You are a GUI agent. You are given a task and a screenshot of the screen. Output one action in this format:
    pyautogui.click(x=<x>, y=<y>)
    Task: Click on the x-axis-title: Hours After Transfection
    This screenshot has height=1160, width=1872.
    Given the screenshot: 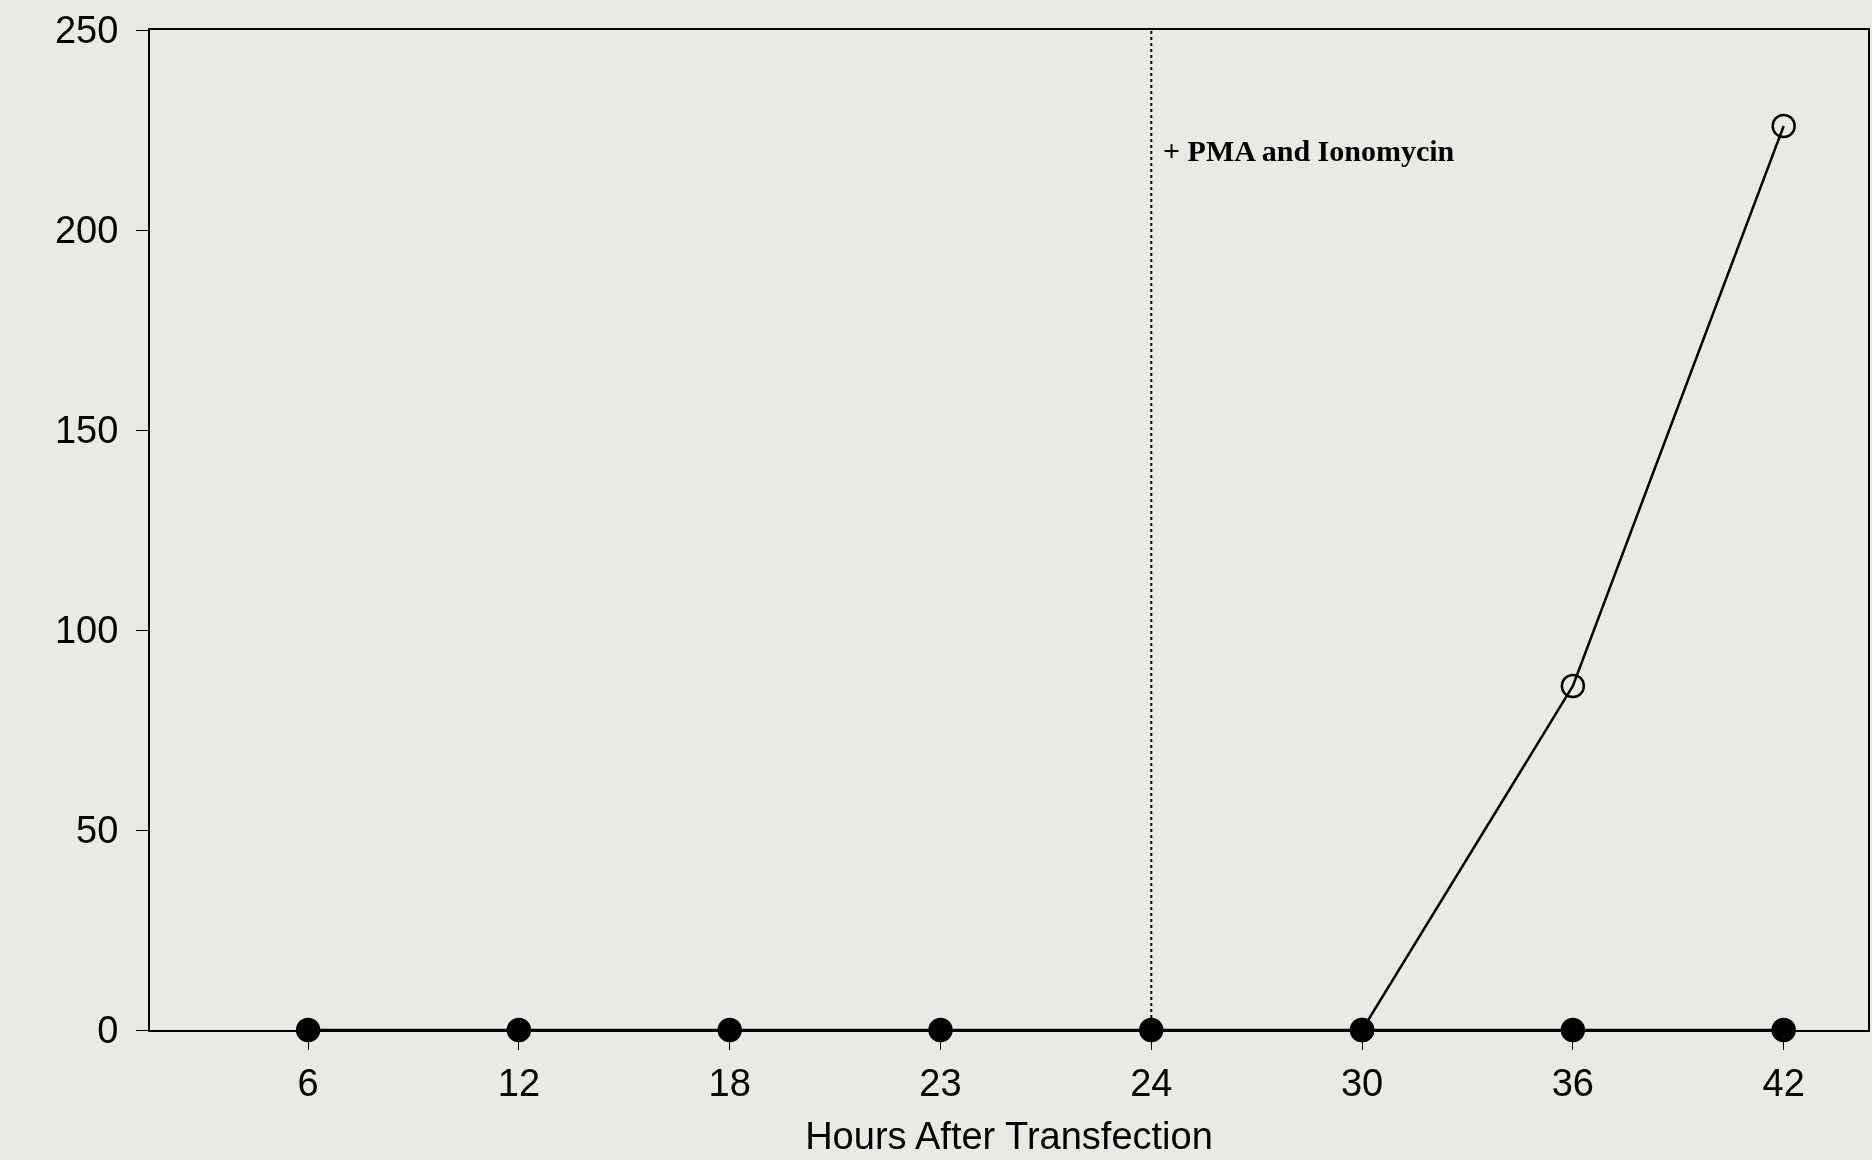 What is the action you would take?
    pyautogui.click(x=1009, y=1136)
    